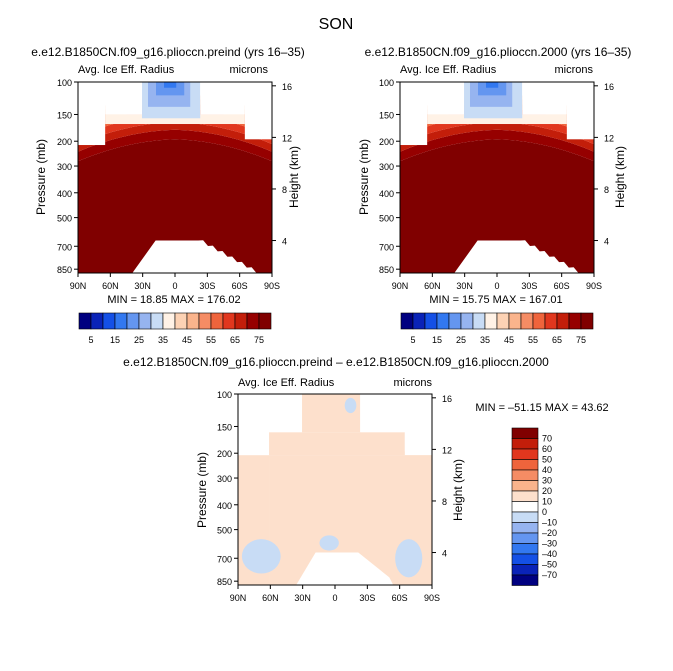 The height and width of the screenshot is (671, 673). I want to click on colorbar-label: –10, so click(549, 523).